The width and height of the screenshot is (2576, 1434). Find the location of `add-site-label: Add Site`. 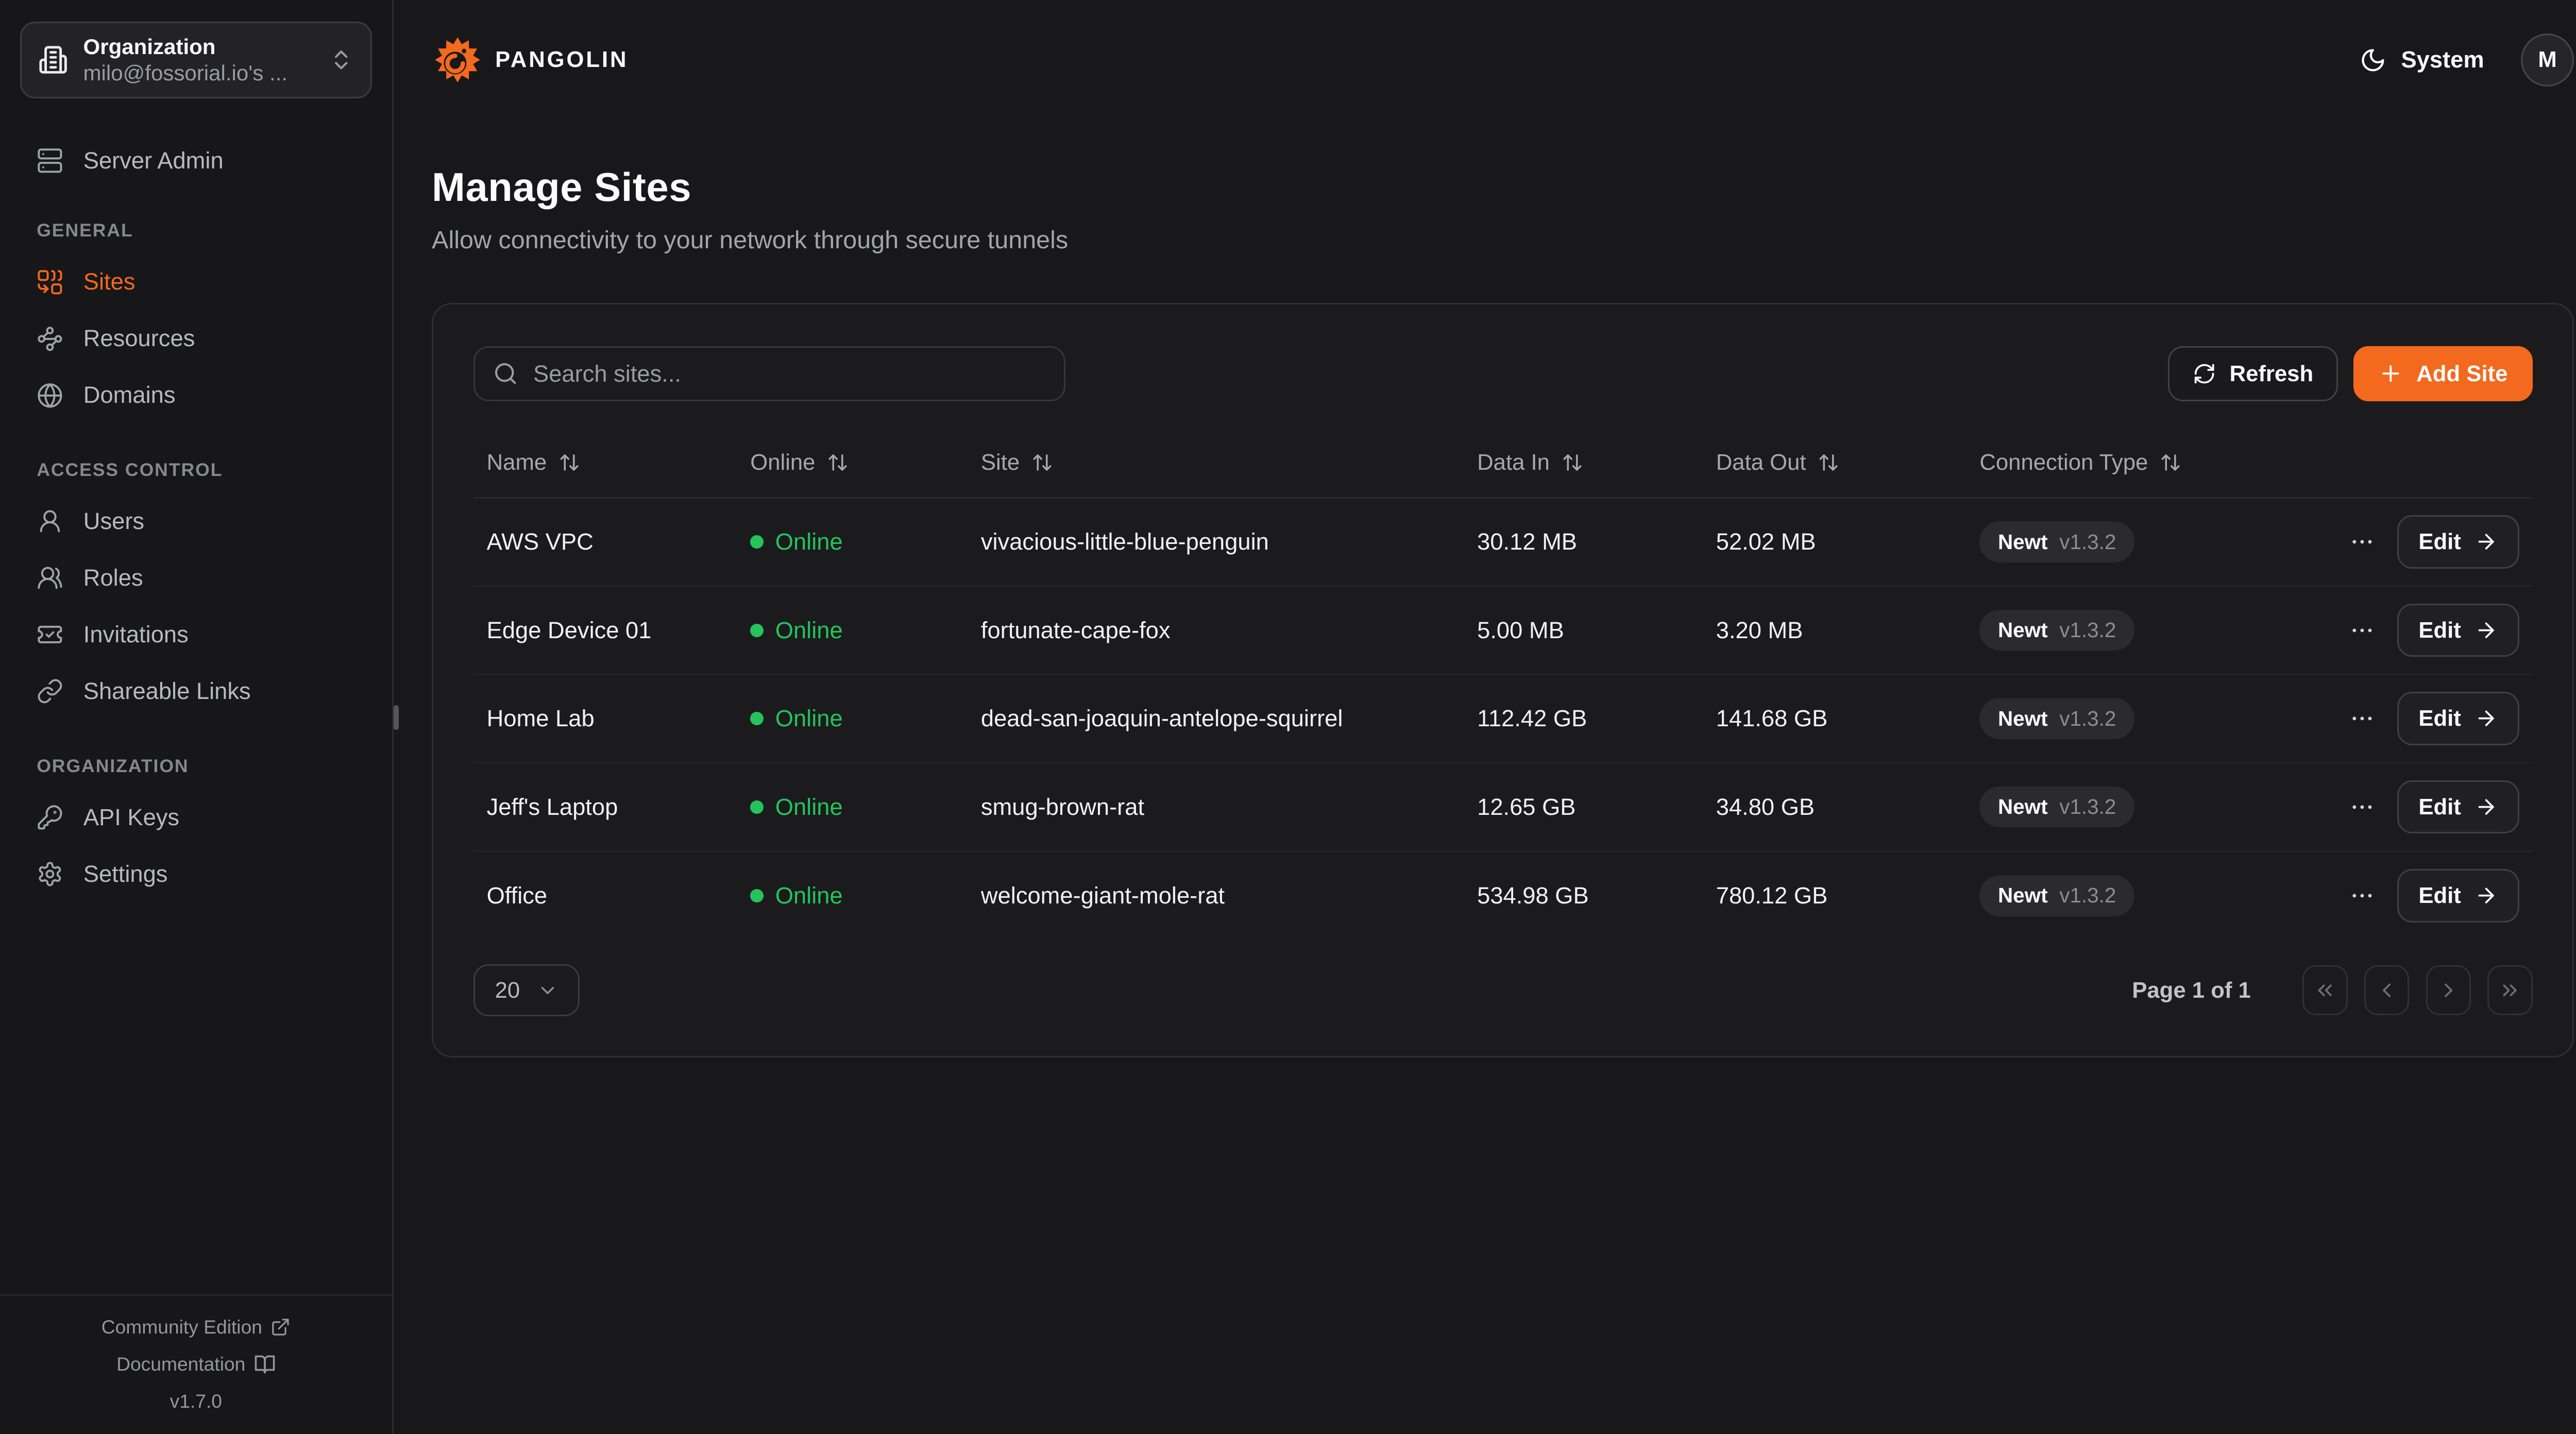

add-site-label: Add Site is located at coordinates (2462, 373).